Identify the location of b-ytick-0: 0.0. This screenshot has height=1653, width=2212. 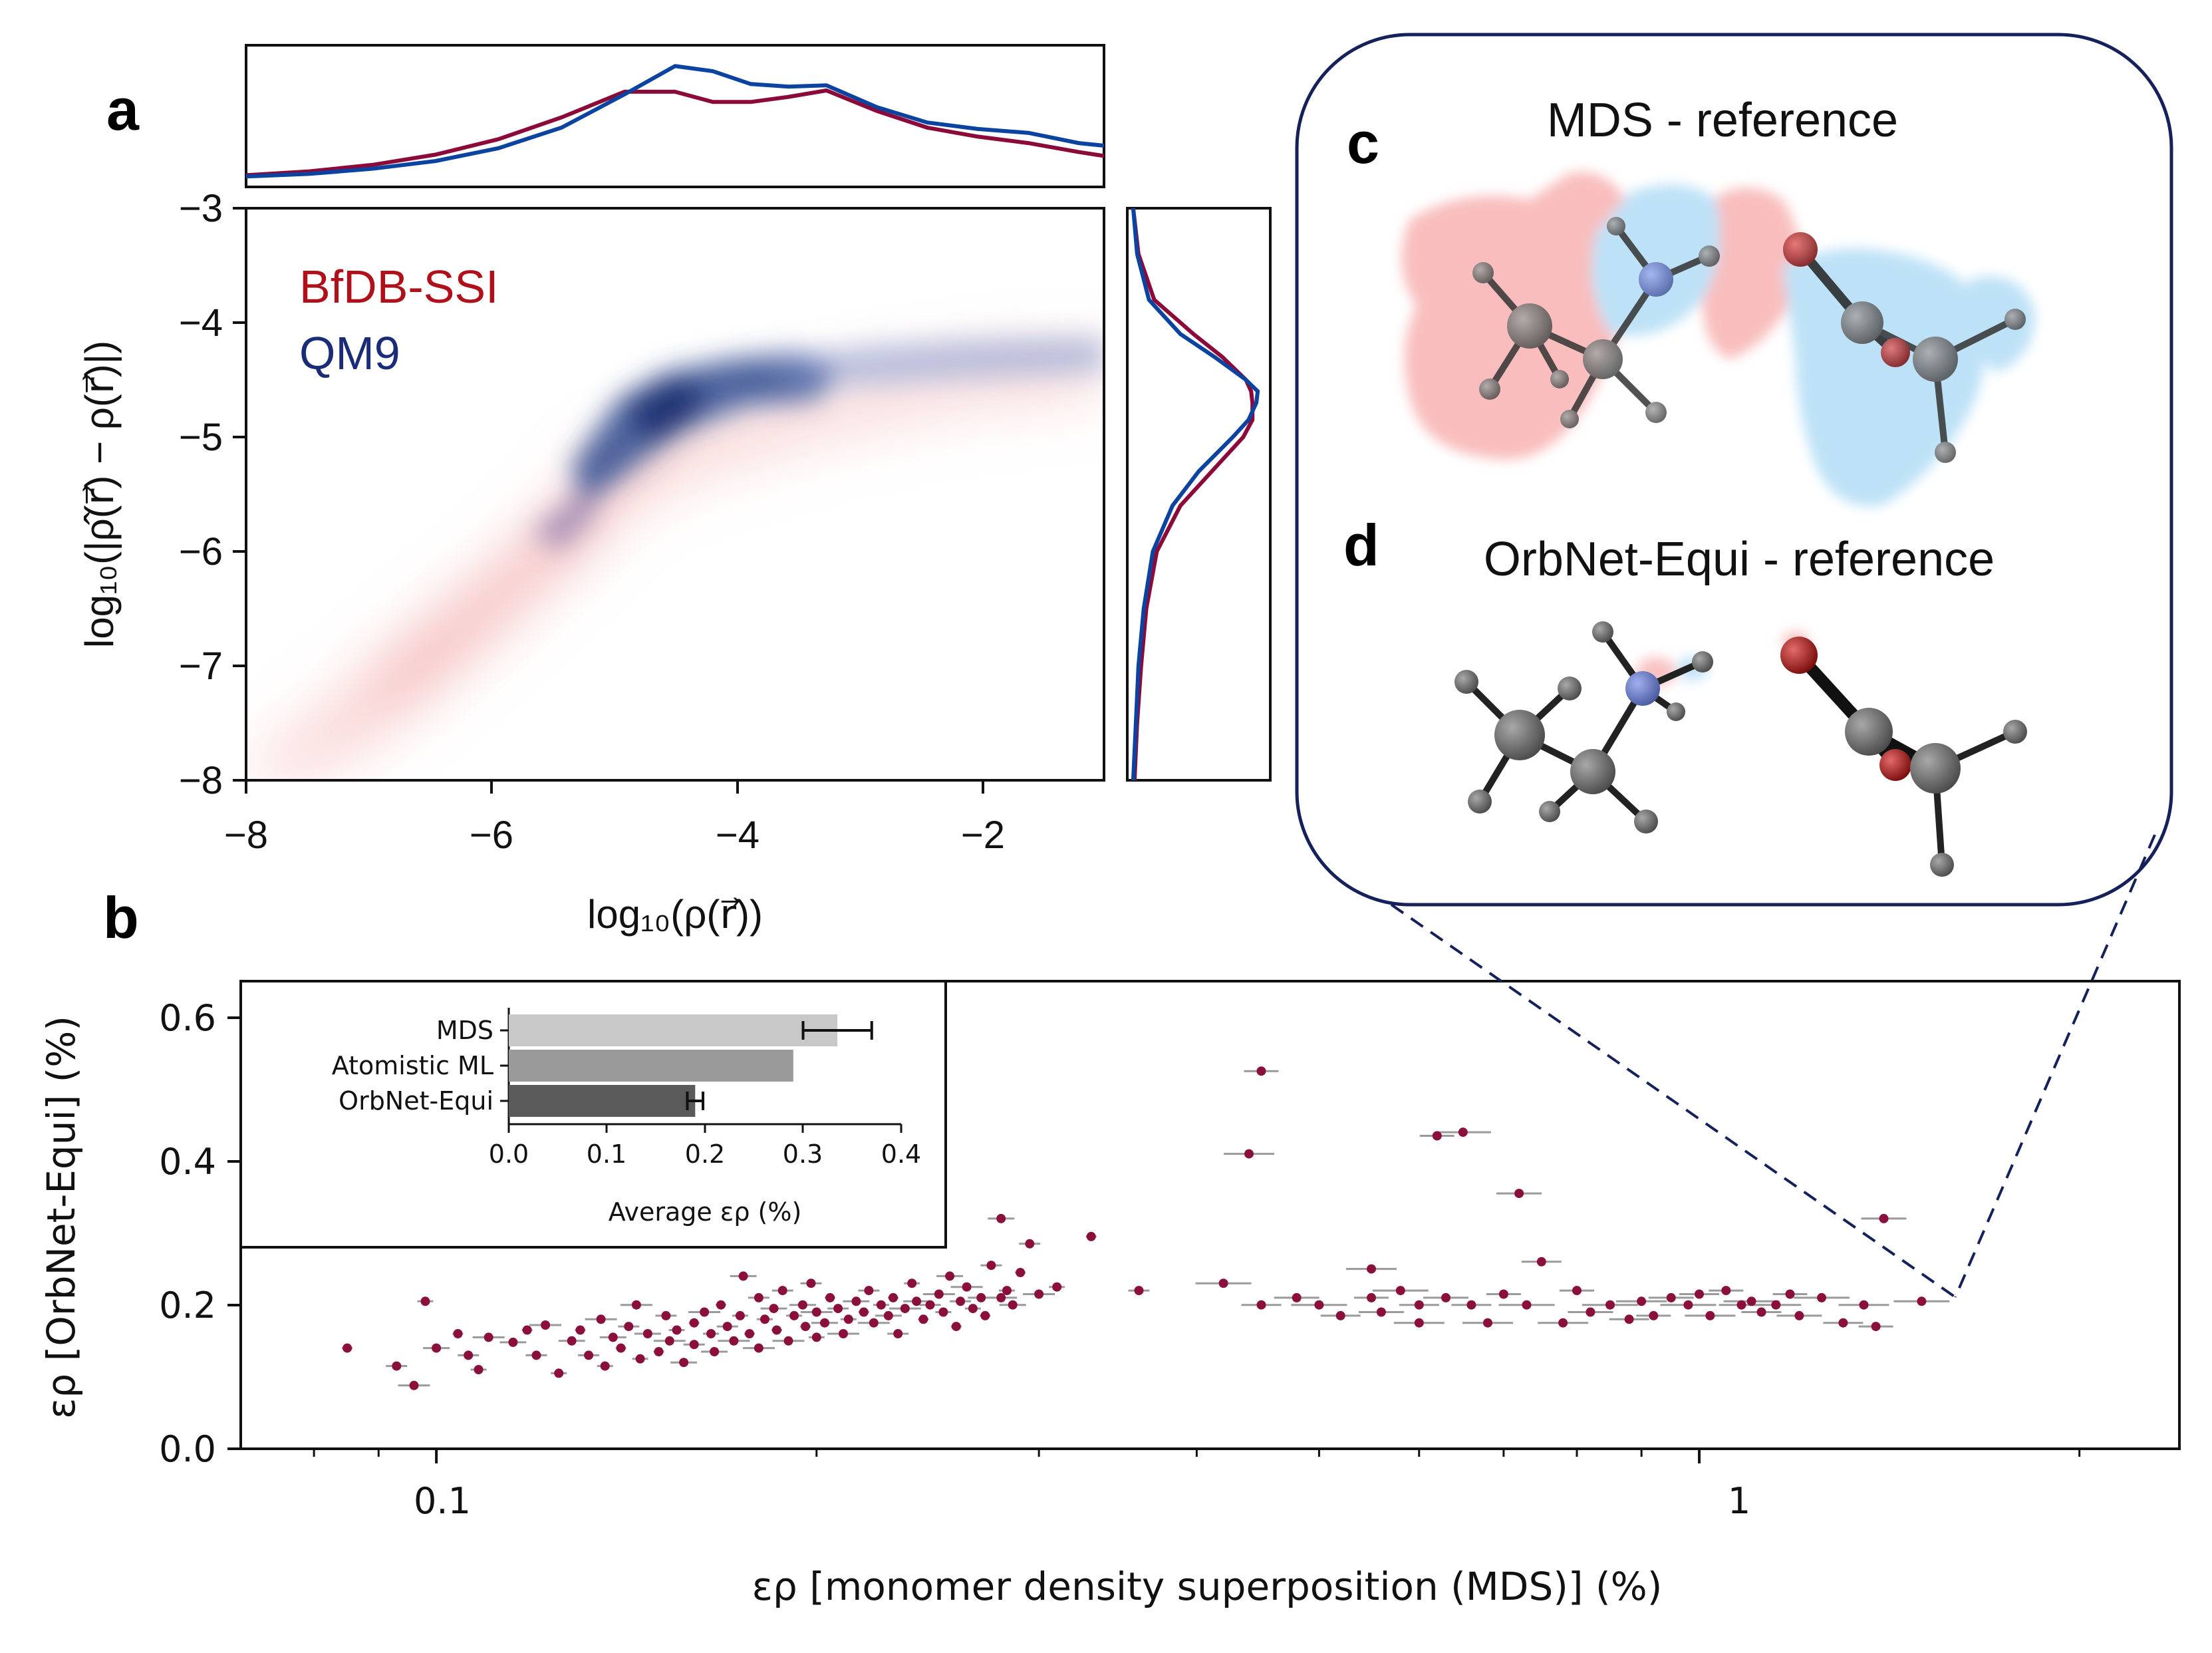
(188, 1449).